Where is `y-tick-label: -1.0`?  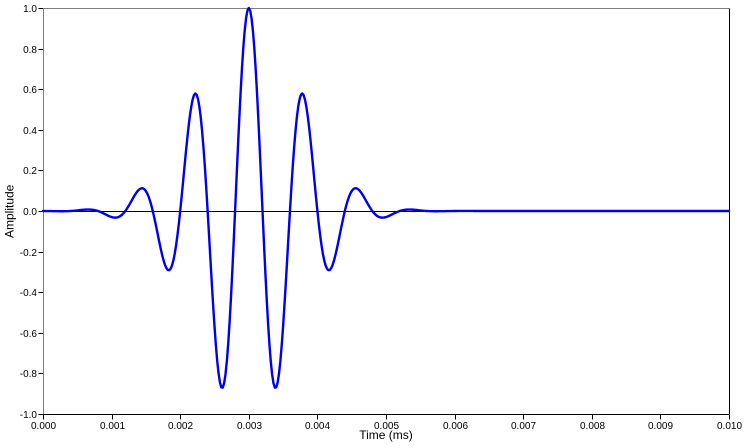
y-tick-label: -1.0 is located at coordinates (29, 415).